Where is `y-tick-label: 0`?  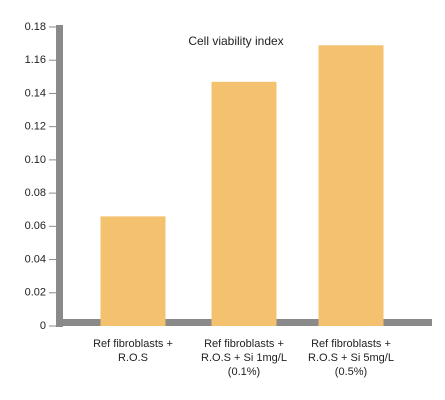
y-tick-label: 0 is located at coordinates (43, 326).